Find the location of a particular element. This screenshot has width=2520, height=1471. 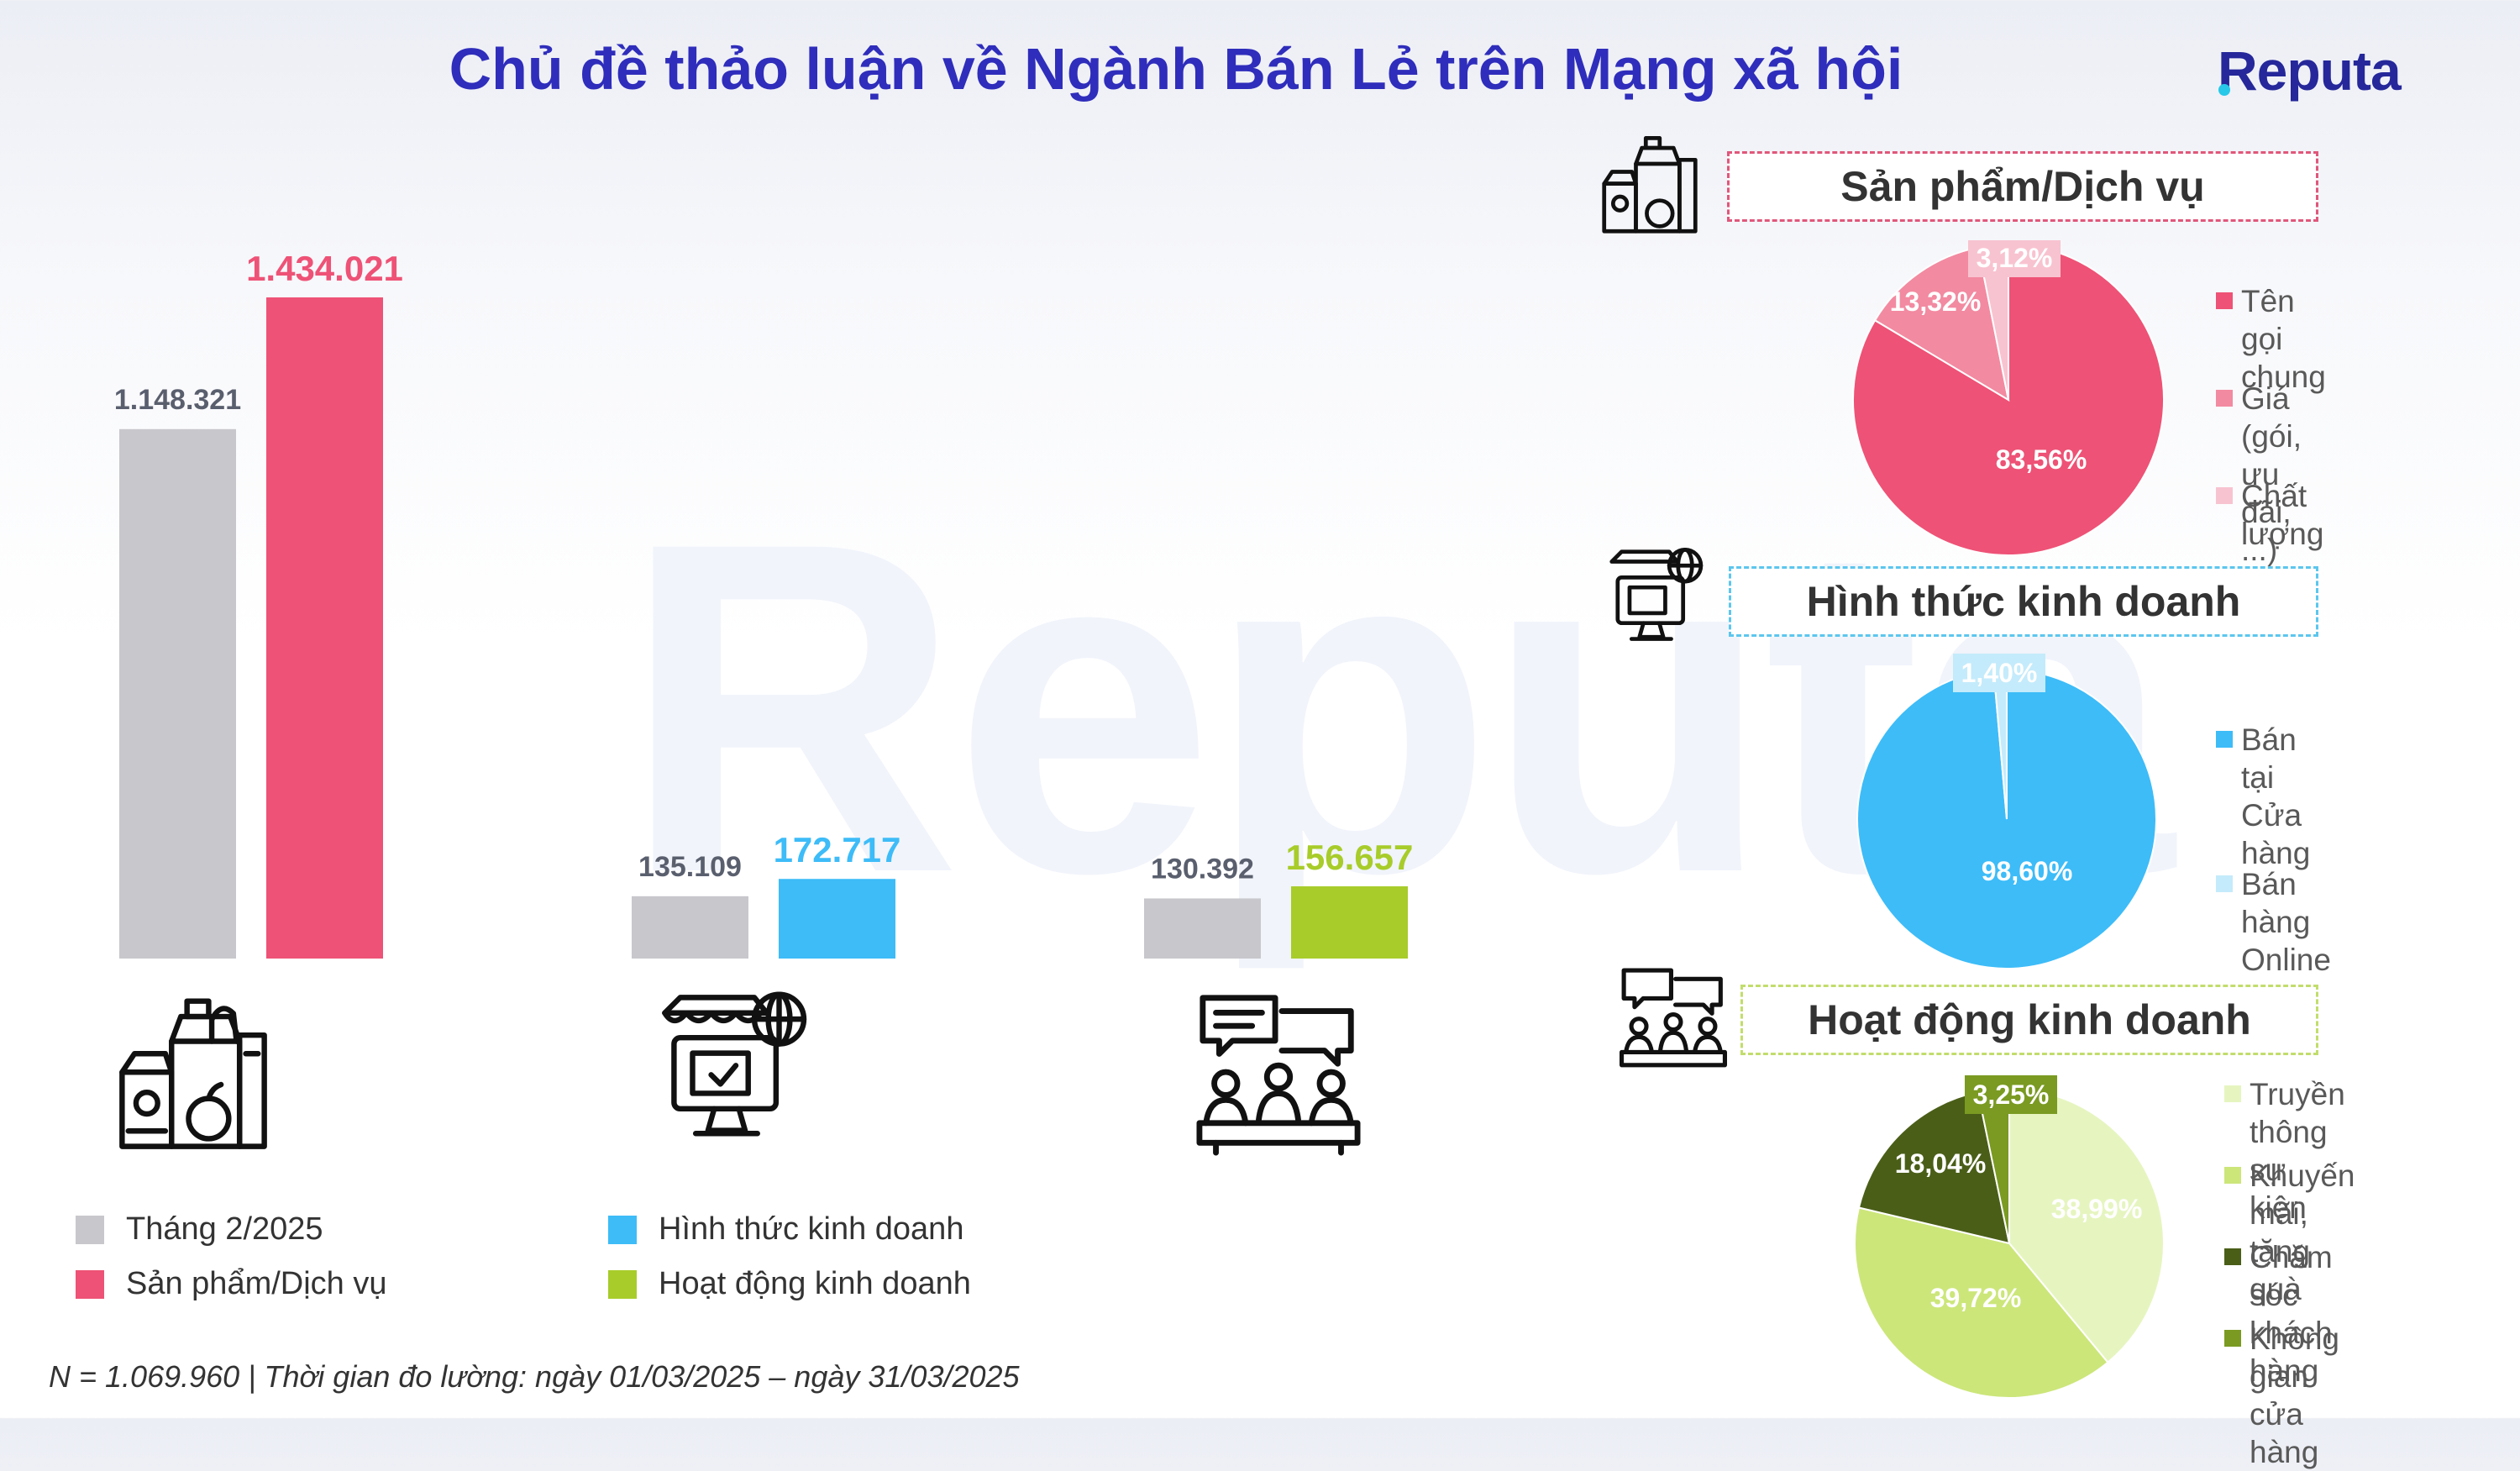

pie-legend-label: Tên gọi chung is located at coordinates (2283, 339).